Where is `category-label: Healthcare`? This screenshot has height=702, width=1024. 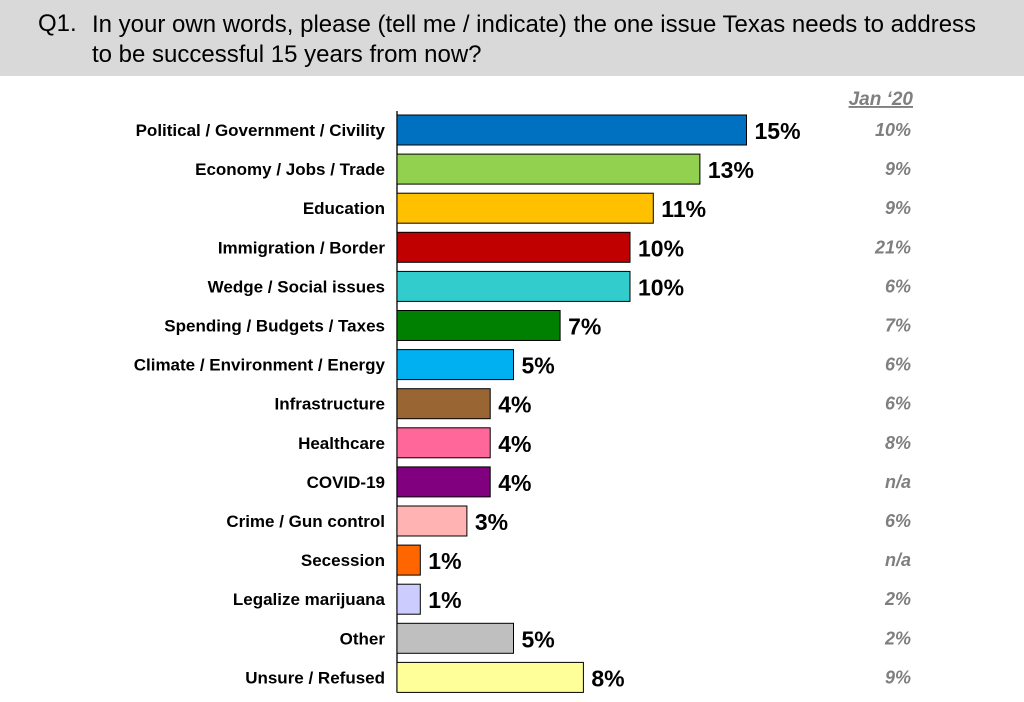 category-label: Healthcare is located at coordinates (341, 443).